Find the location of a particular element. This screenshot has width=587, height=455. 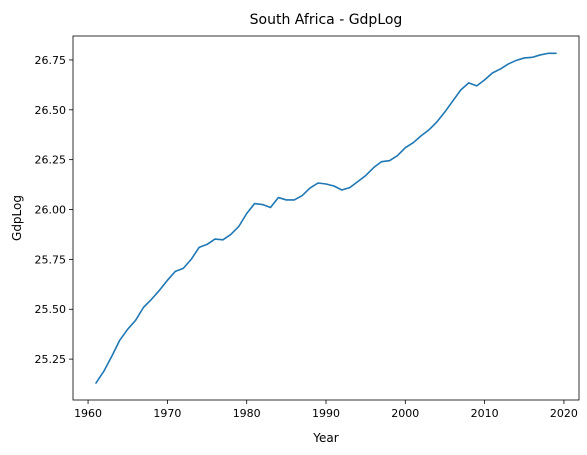

y-tick-label: 26.00 is located at coordinates (51, 210).